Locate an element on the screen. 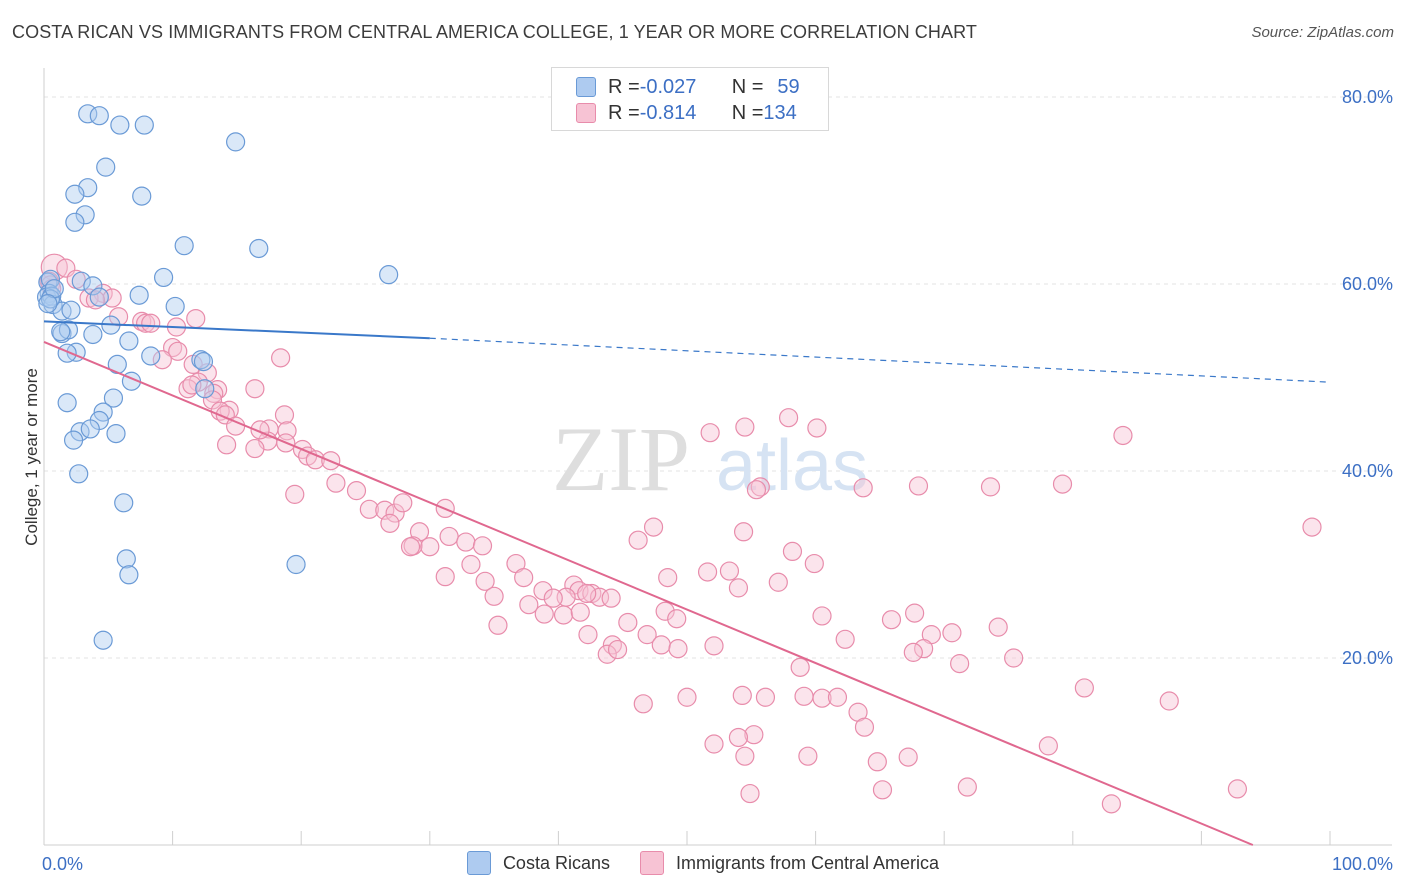  x-tick-label: 0.0% is located at coordinates (62, 864).